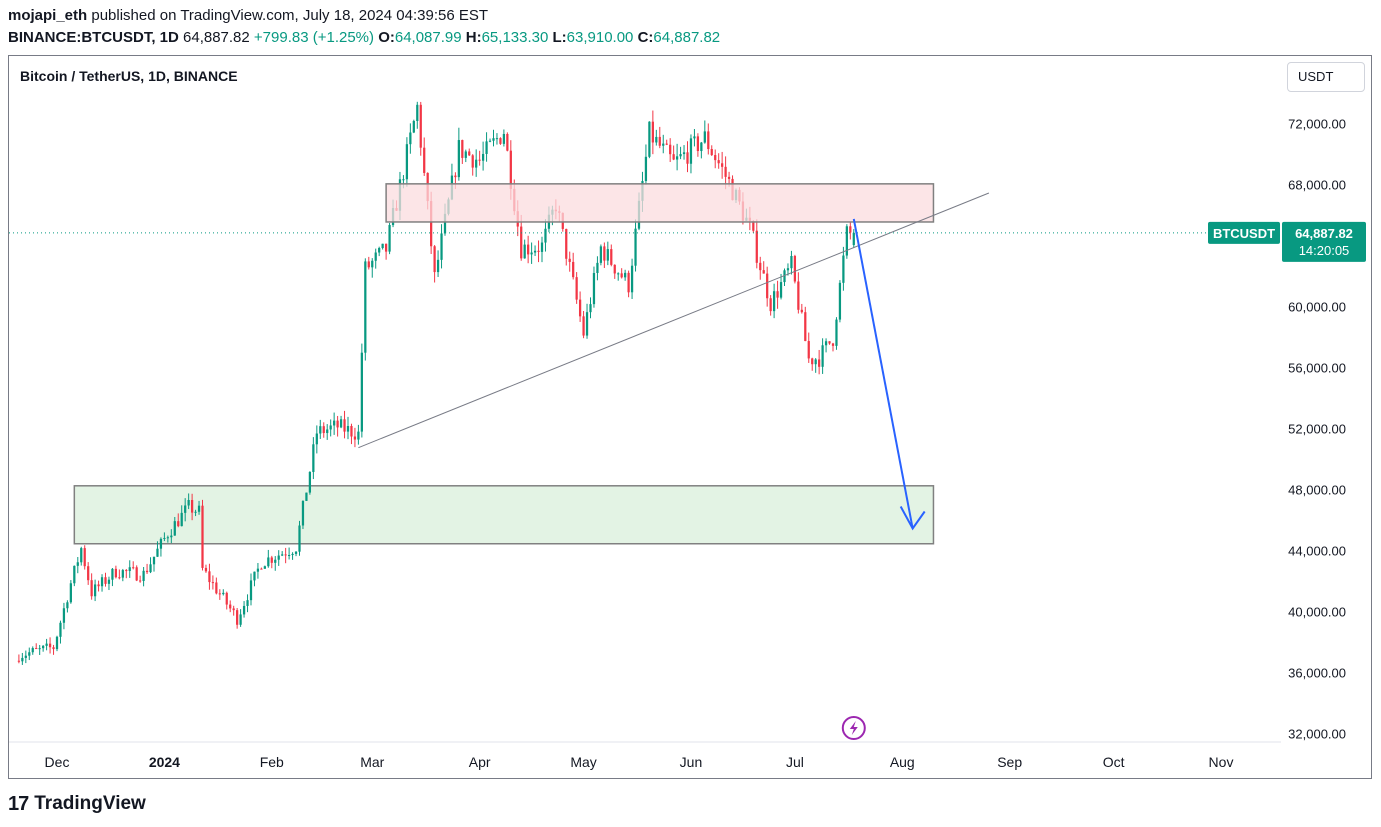 The width and height of the screenshot is (1381, 827). What do you see at coordinates (1317, 123) in the screenshot?
I see `price-axis-label: 72,000.00` at bounding box center [1317, 123].